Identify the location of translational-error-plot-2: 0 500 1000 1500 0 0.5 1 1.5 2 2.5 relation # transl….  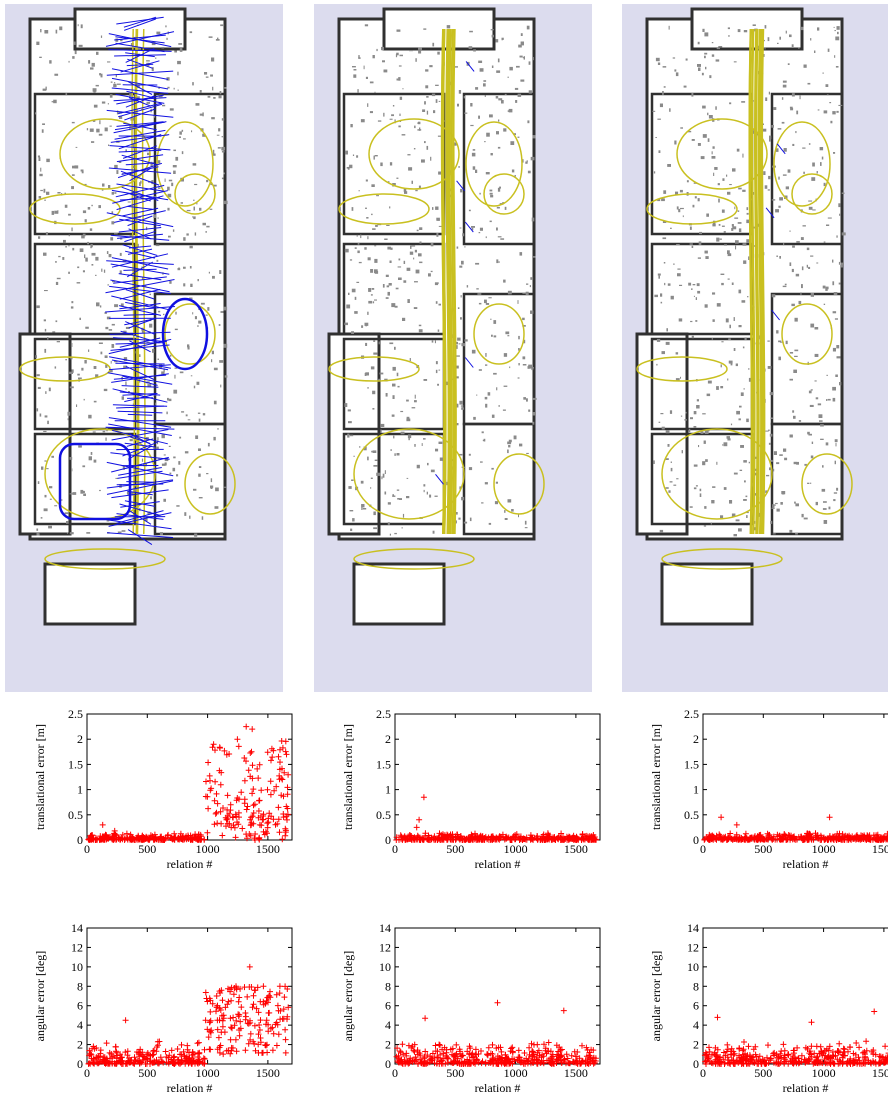
(473, 789).